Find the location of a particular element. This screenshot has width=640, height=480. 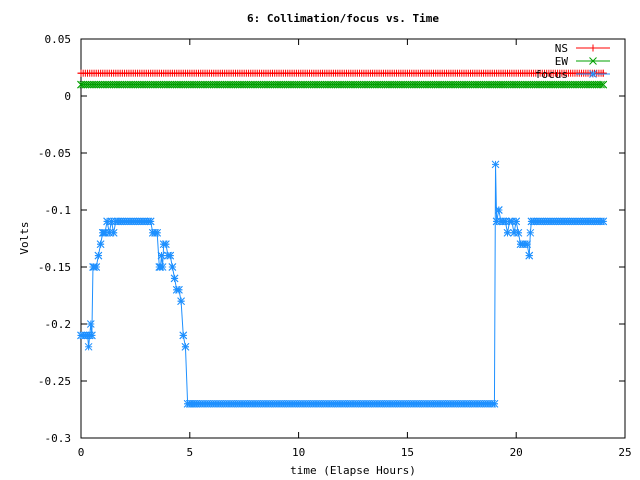

chart-title: 6: Collimation/focus vs. Time is located at coordinates (343, 18).